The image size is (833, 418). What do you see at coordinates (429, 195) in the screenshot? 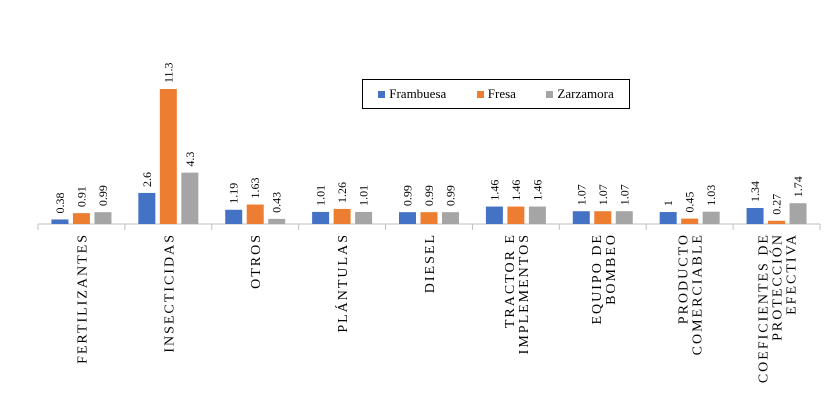
I see `data-label-fresa: 0.99` at bounding box center [429, 195].